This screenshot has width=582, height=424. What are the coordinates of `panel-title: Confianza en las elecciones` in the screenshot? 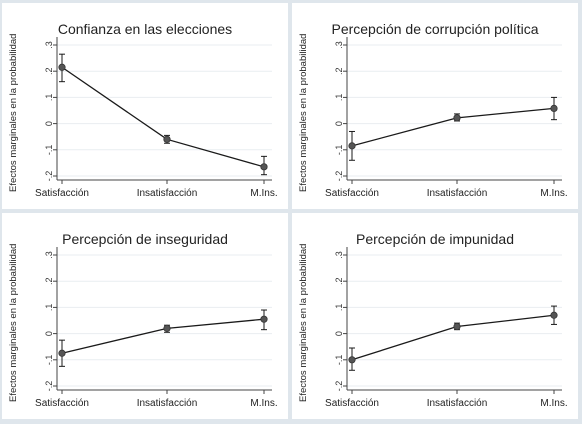 It's located at (145, 29).